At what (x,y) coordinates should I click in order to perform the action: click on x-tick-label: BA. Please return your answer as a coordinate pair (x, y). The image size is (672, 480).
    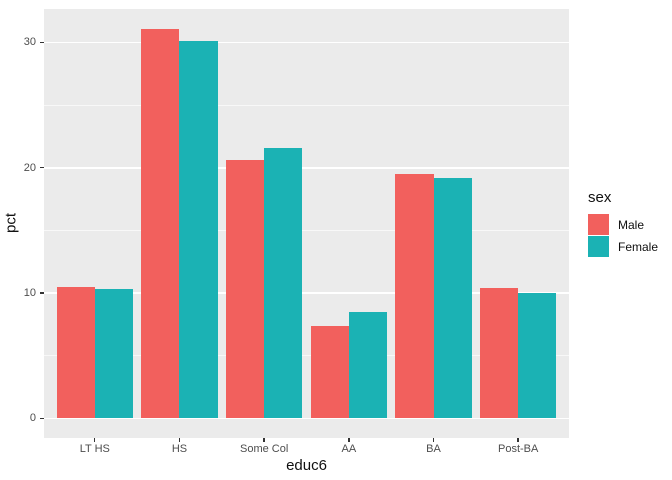
    Looking at the image, I should click on (433, 449).